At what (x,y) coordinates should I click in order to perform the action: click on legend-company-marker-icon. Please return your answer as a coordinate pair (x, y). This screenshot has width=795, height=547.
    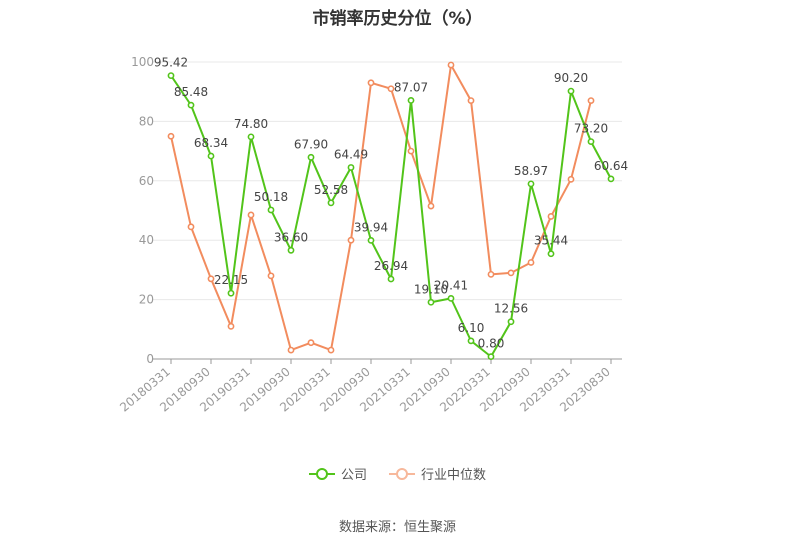
    Looking at the image, I should click on (321, 474).